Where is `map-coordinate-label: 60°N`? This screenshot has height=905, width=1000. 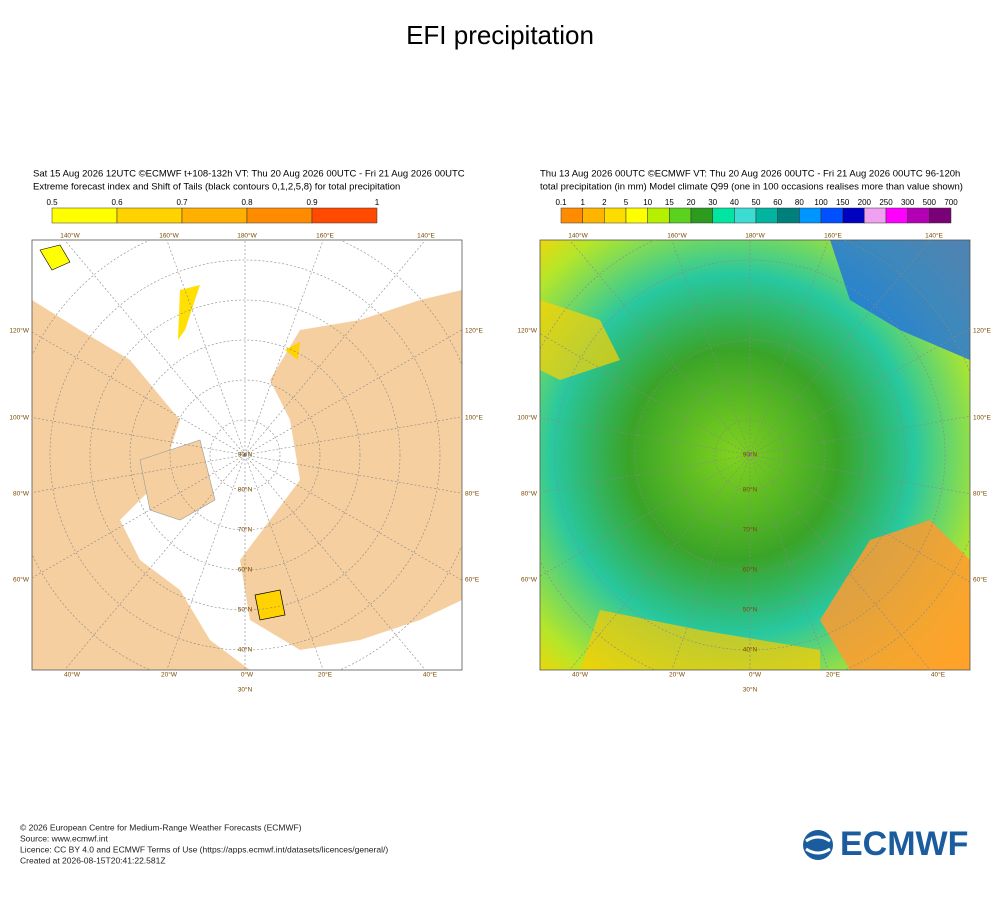 map-coordinate-label: 60°N is located at coordinates (750, 570).